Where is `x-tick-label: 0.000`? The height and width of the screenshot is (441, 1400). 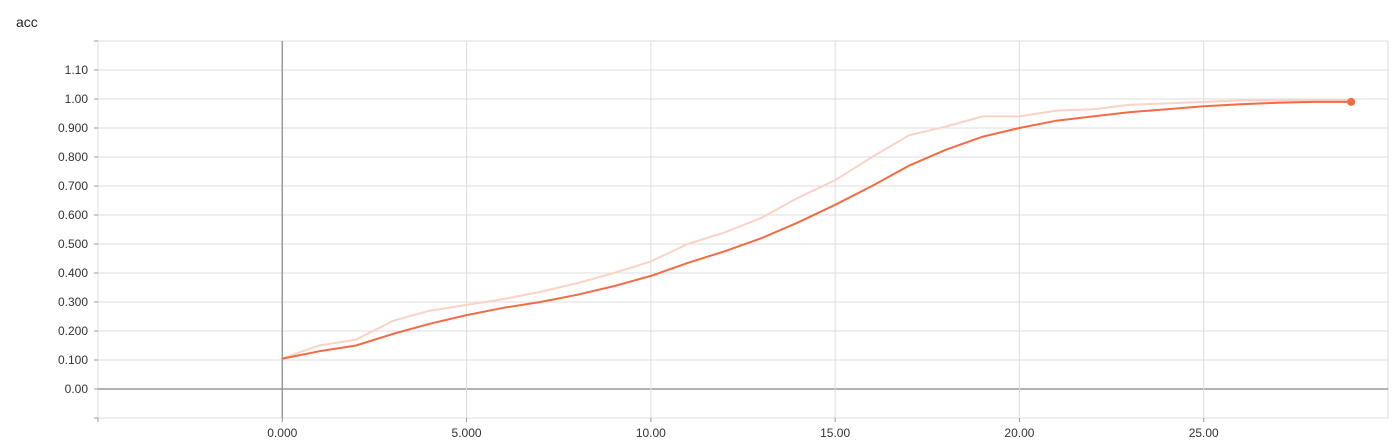
x-tick-label: 0.000 is located at coordinates (282, 433).